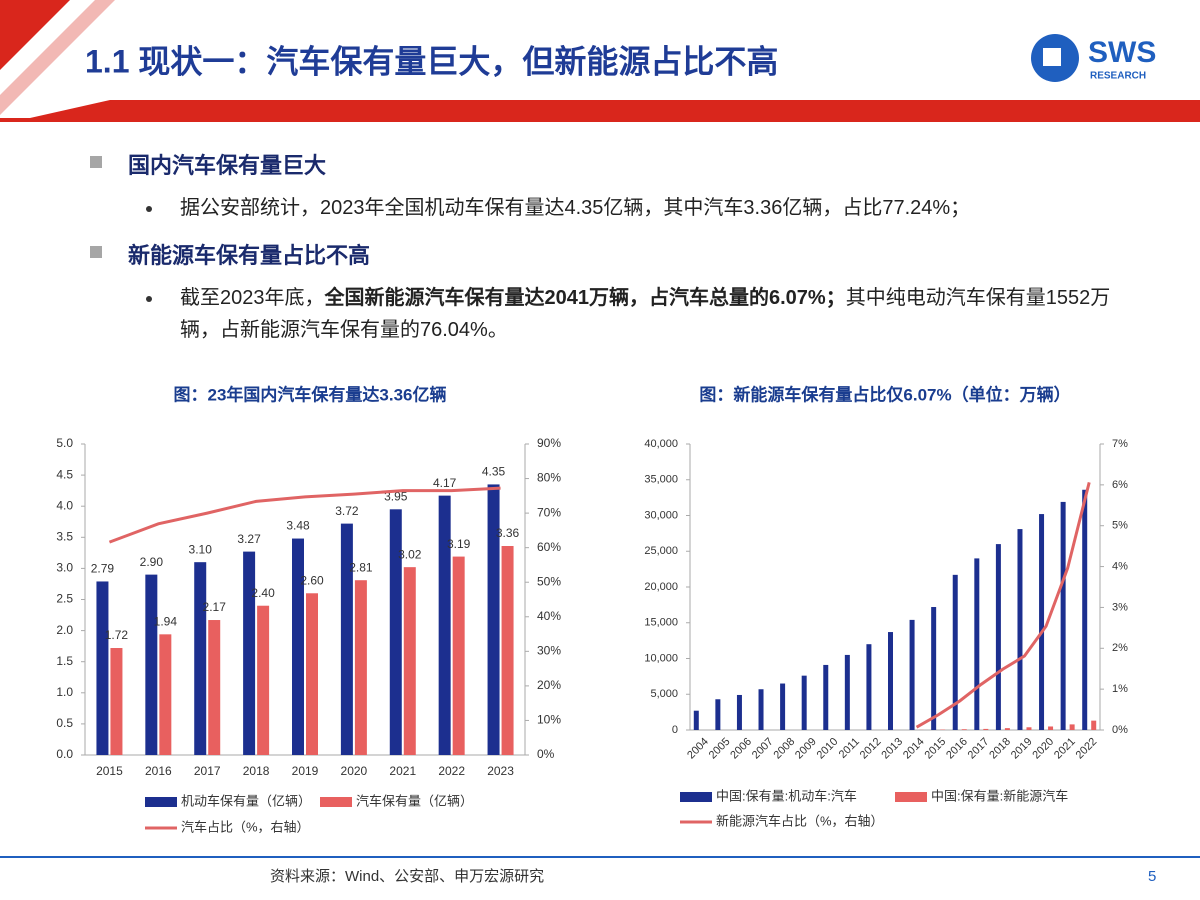  Describe the element at coordinates (828, 749) in the screenshot. I see `x-tick-label: 2010` at that location.